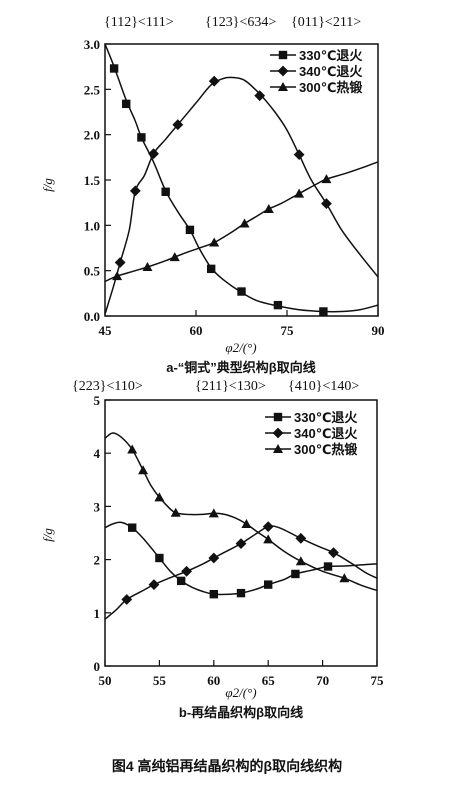 The image size is (454, 787). What do you see at coordinates (241, 558) in the screenshot?
I see `chart-b-series-1-line` at bounding box center [241, 558].